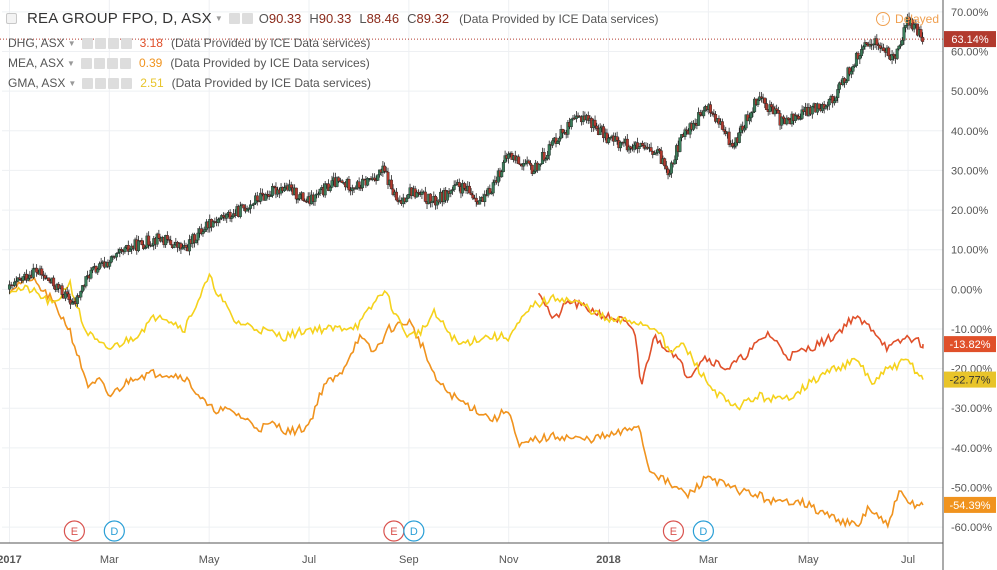  What do you see at coordinates (971, 489) in the screenshot?
I see `y-tick-label: -50.00%` at bounding box center [971, 489].